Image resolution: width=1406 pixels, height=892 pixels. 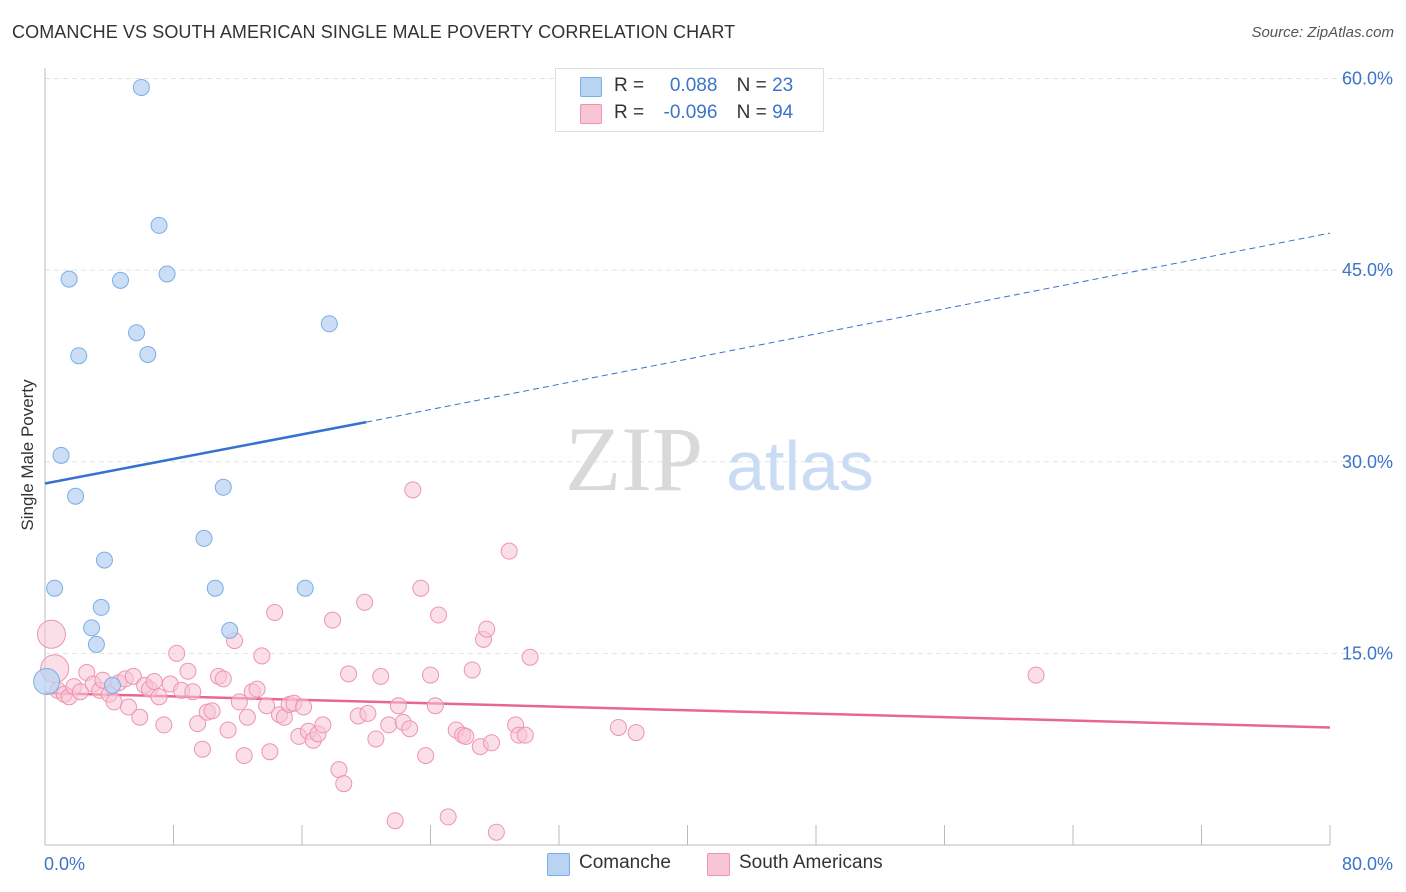 I want to click on source-label: Source: ZipAtlas.com, so click(x=1322, y=32).